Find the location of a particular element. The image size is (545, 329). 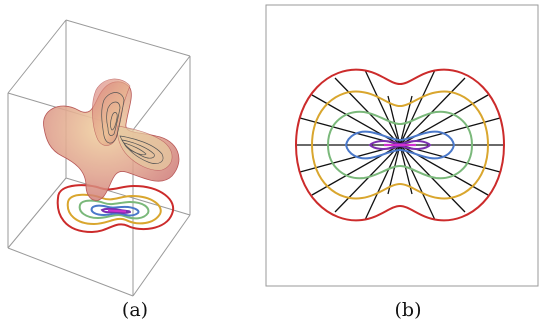

caption-b: (b) is located at coordinates (408, 310).